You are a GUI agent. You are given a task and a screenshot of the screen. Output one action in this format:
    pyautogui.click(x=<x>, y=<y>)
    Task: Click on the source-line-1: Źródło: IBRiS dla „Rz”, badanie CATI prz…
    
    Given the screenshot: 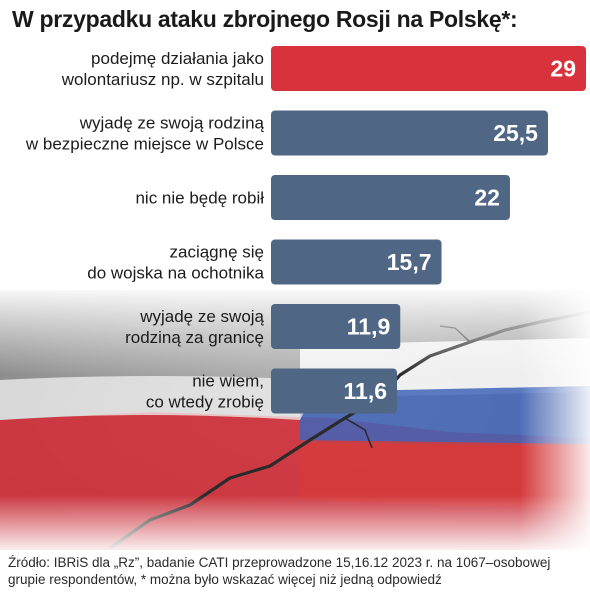 What is the action you would take?
    pyautogui.click(x=279, y=562)
    